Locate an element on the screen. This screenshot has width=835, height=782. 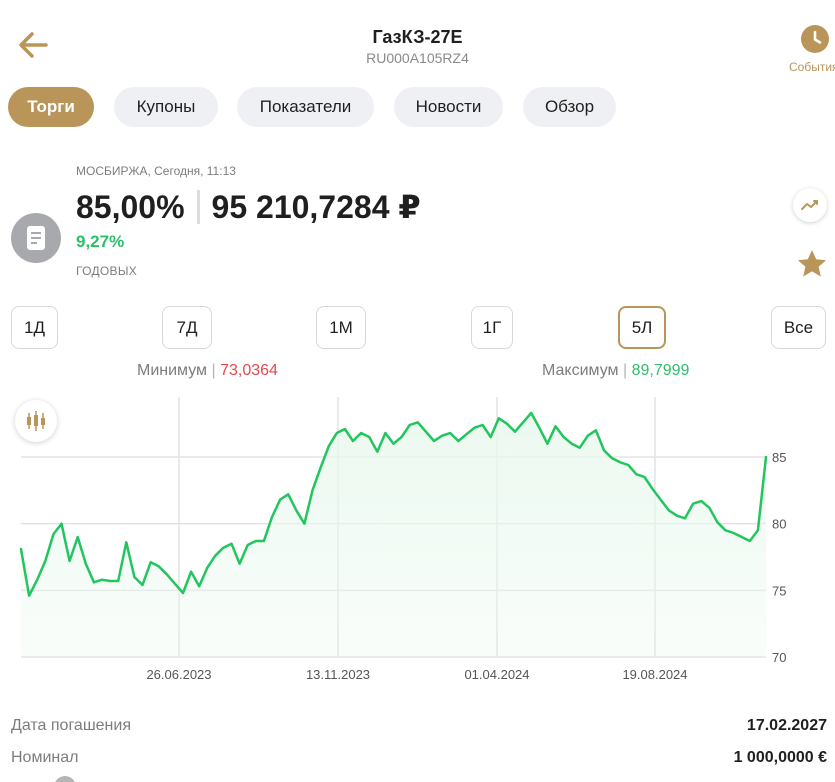
x-tick-label: 26.06.2023 is located at coordinates (178, 674).